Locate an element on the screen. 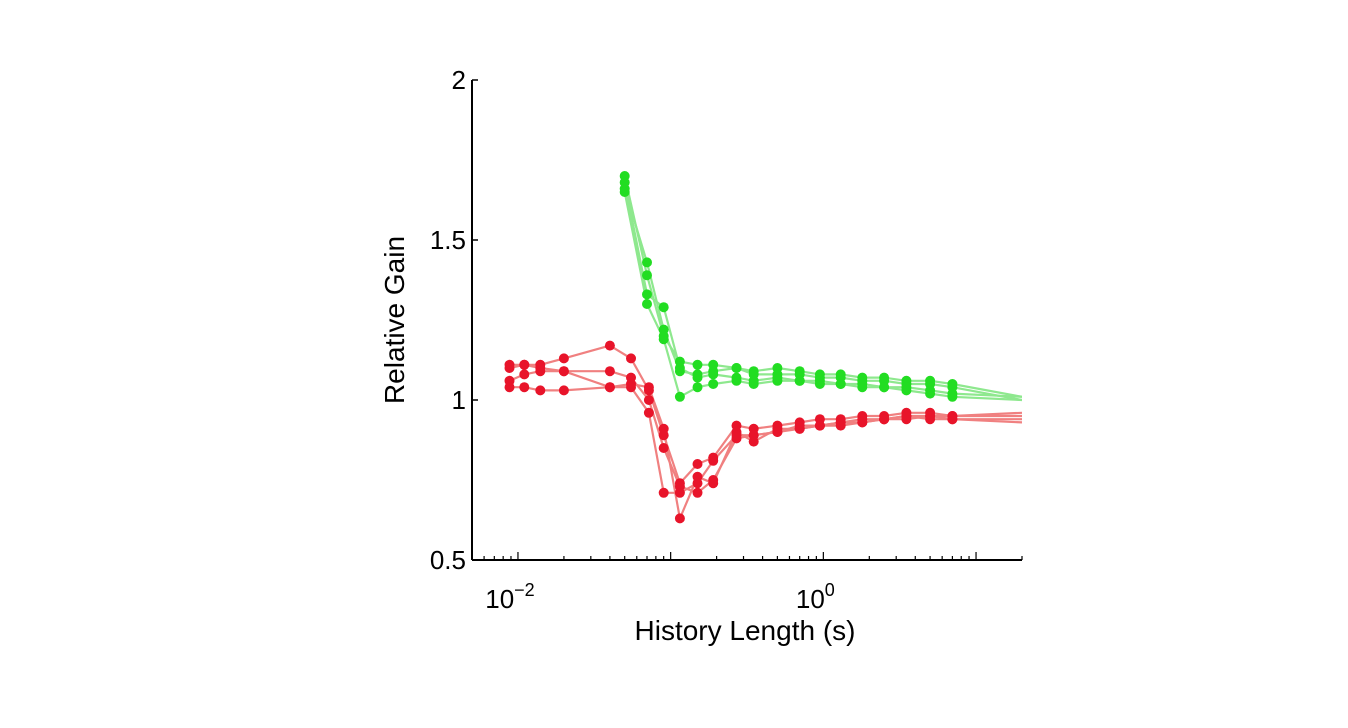 This screenshot has width=1348, height=728. y-tick-label: 0.5 is located at coordinates (448, 560).